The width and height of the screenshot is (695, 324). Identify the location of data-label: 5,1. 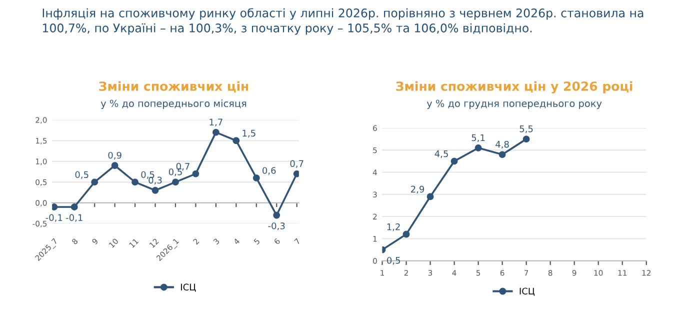
(478, 138).